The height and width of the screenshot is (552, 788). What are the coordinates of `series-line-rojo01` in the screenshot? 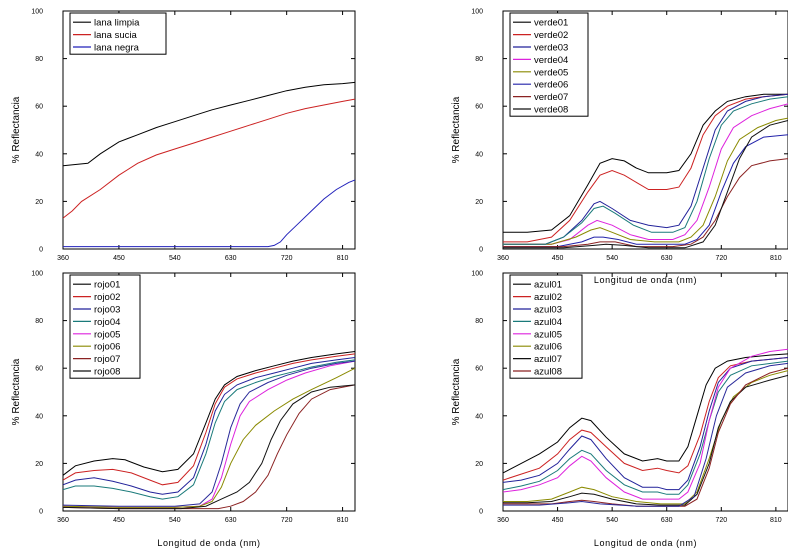 It's located at (209, 413).